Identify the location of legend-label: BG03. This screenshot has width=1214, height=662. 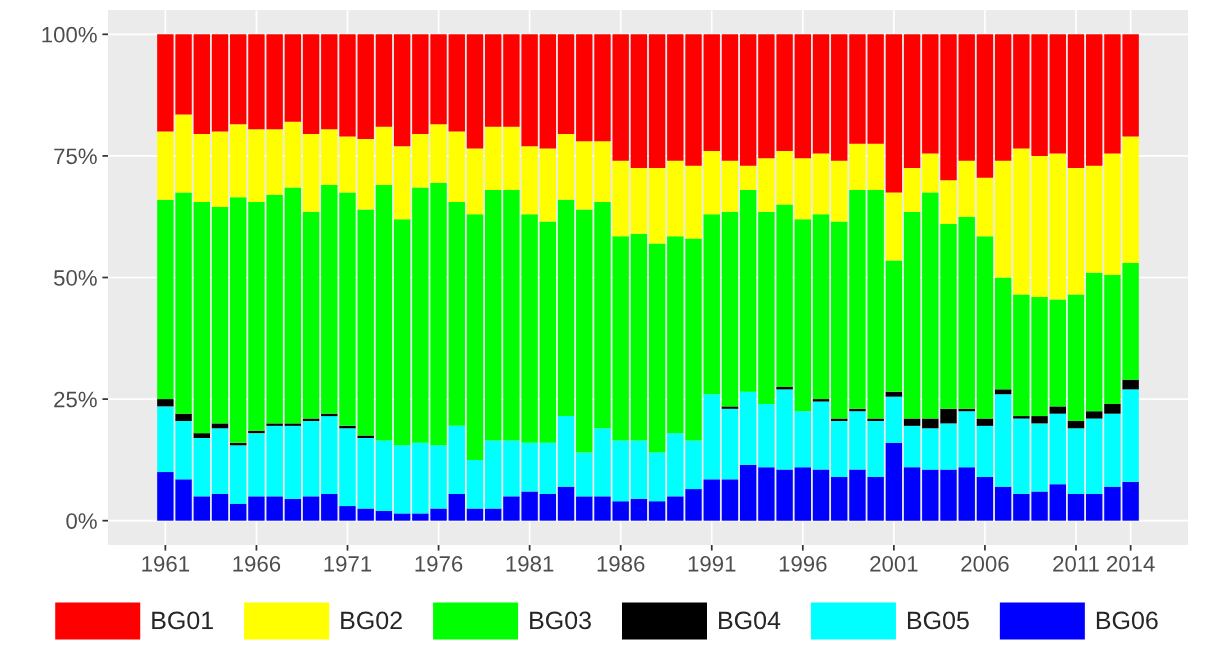
(560, 620).